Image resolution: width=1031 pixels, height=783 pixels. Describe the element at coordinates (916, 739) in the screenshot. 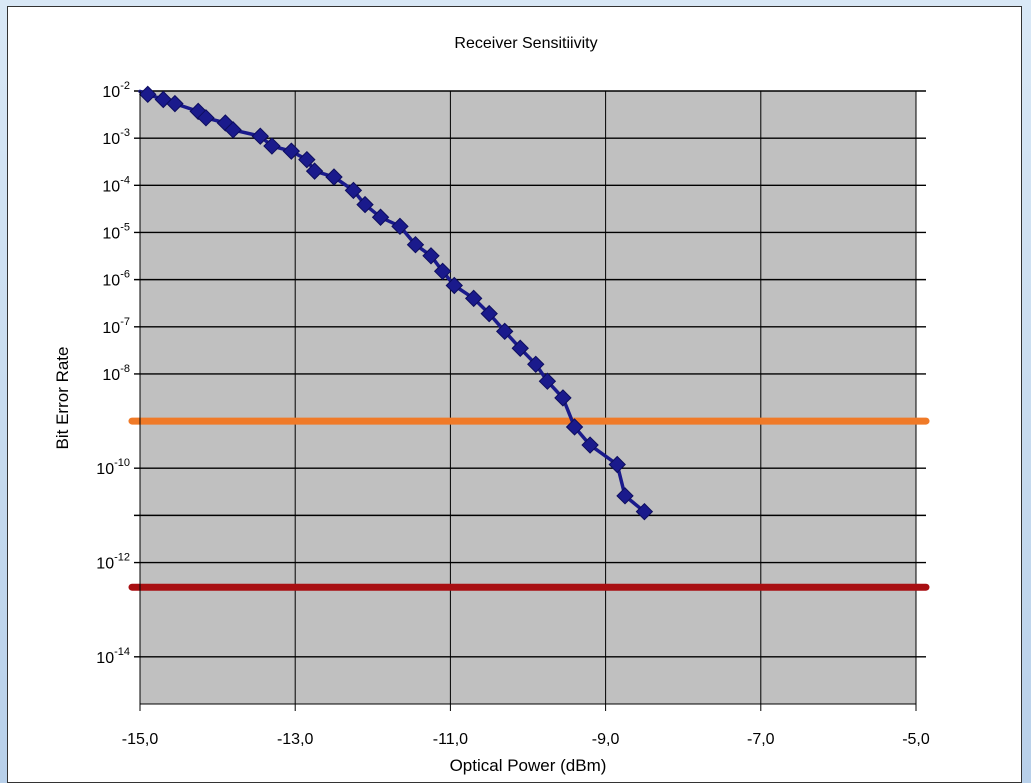

I see `x-tick-label-5: -5,0` at that location.